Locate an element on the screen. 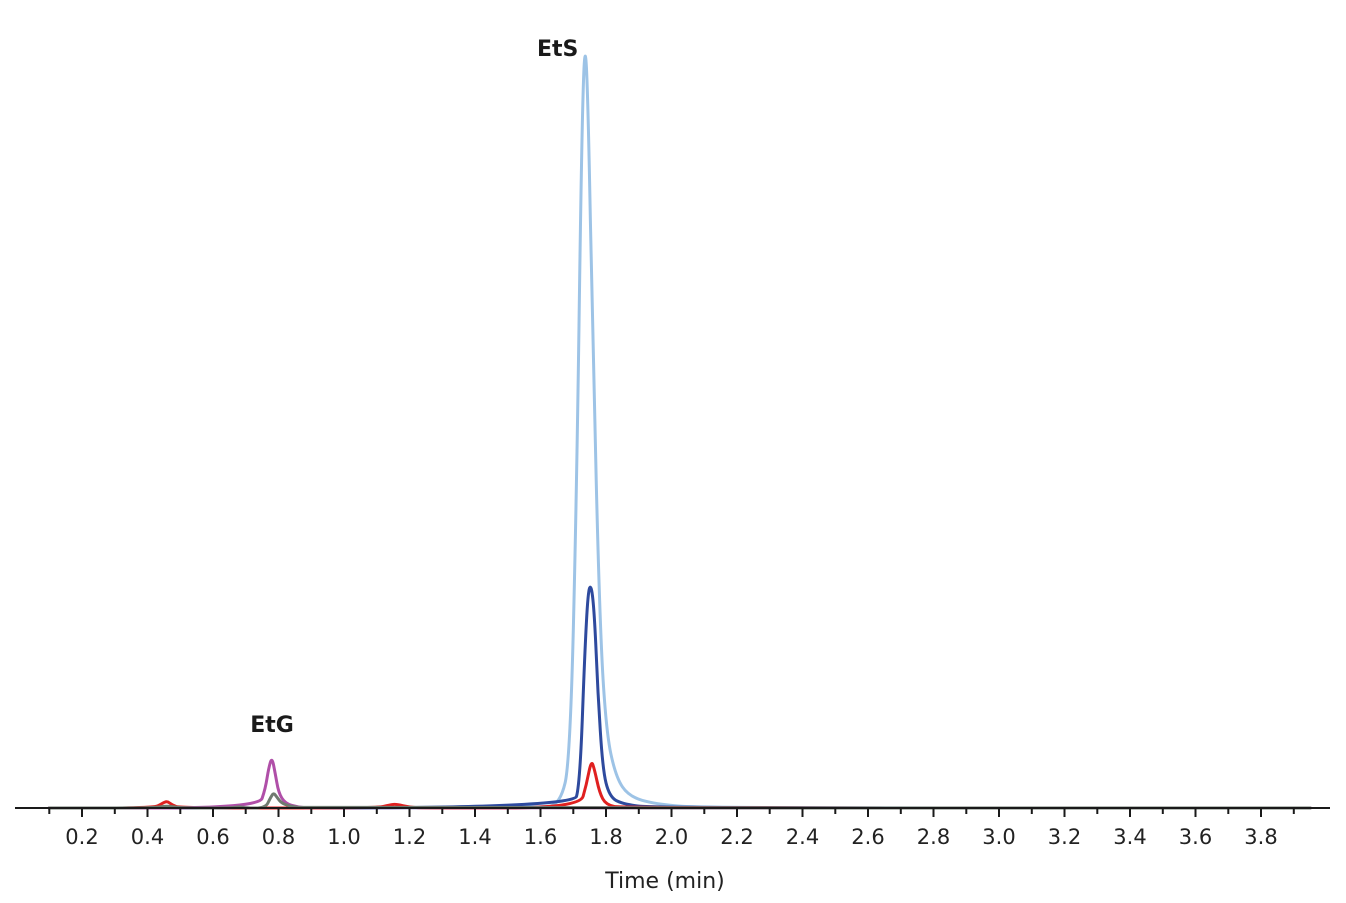 The height and width of the screenshot is (903, 1346). x-tick-label: 2.0 is located at coordinates (671, 837).